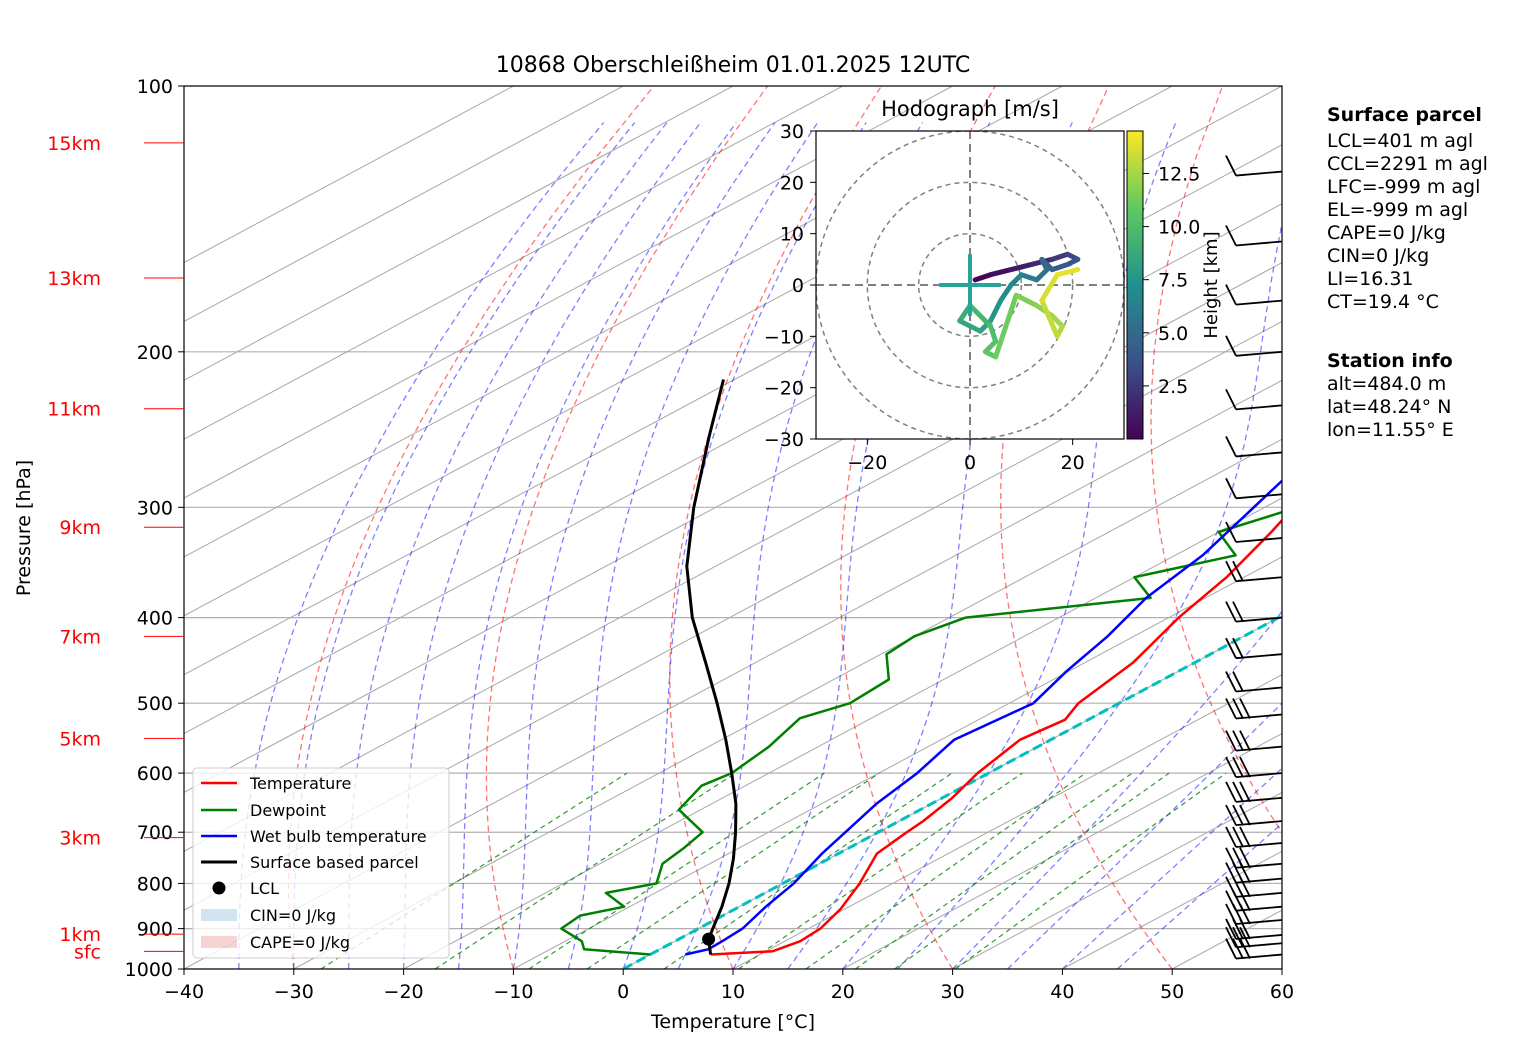 The width and height of the screenshot is (1517, 1054). Describe the element at coordinates (155, 930) in the screenshot. I see `y-tick-label: 900` at that location.